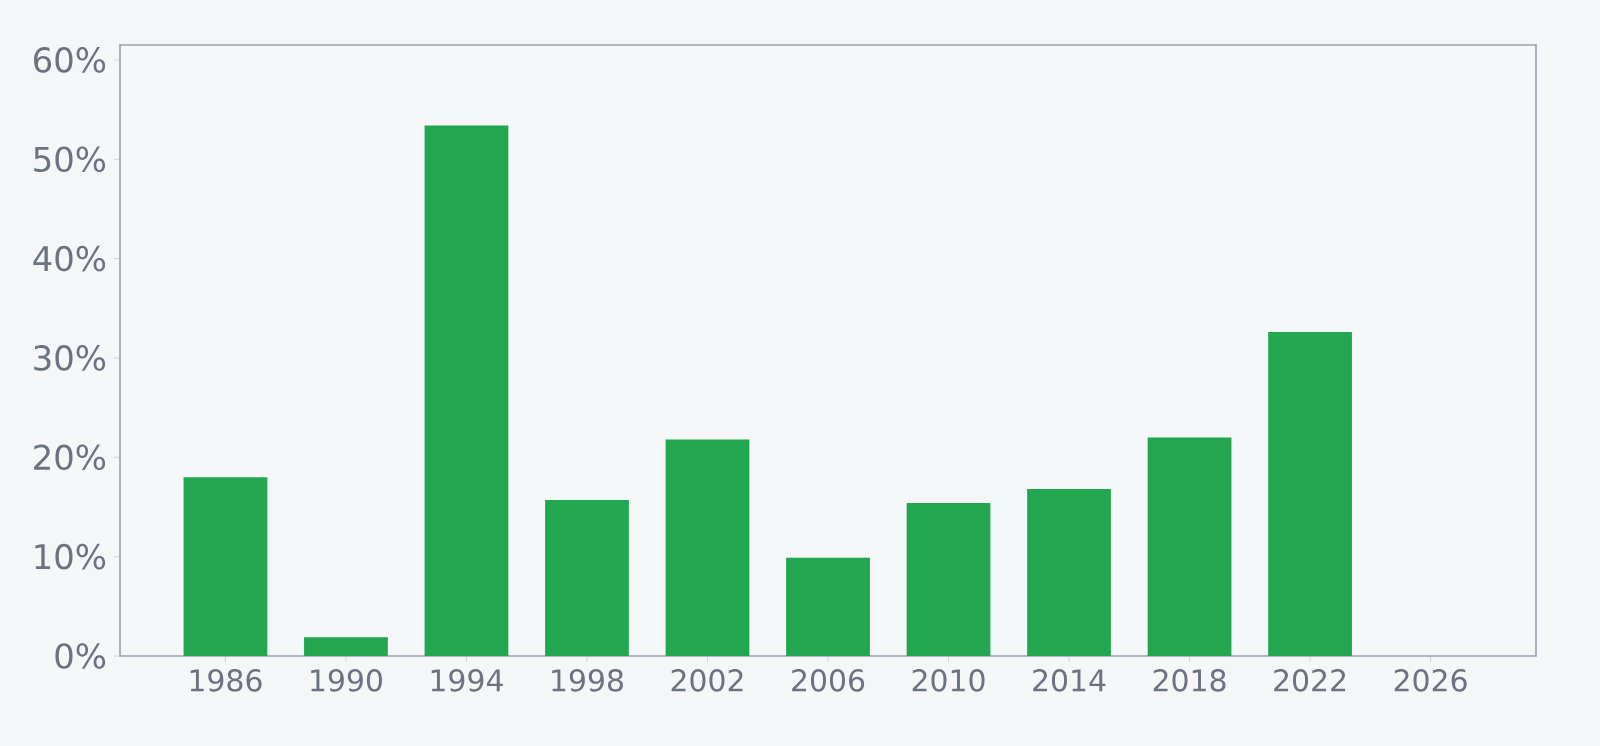 The height and width of the screenshot is (746, 1600). What do you see at coordinates (1189, 680) in the screenshot?
I see `x-tick-label: 2018` at bounding box center [1189, 680].